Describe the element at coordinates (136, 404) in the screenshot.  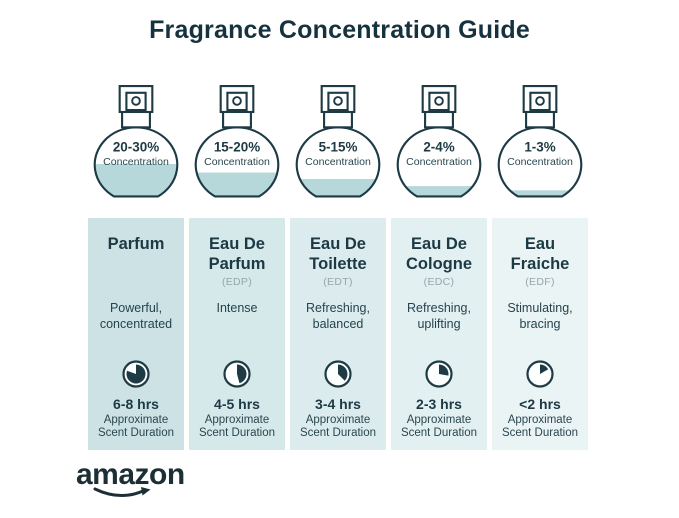
I see `scent-duration-value: 6-8 hrs` at that location.